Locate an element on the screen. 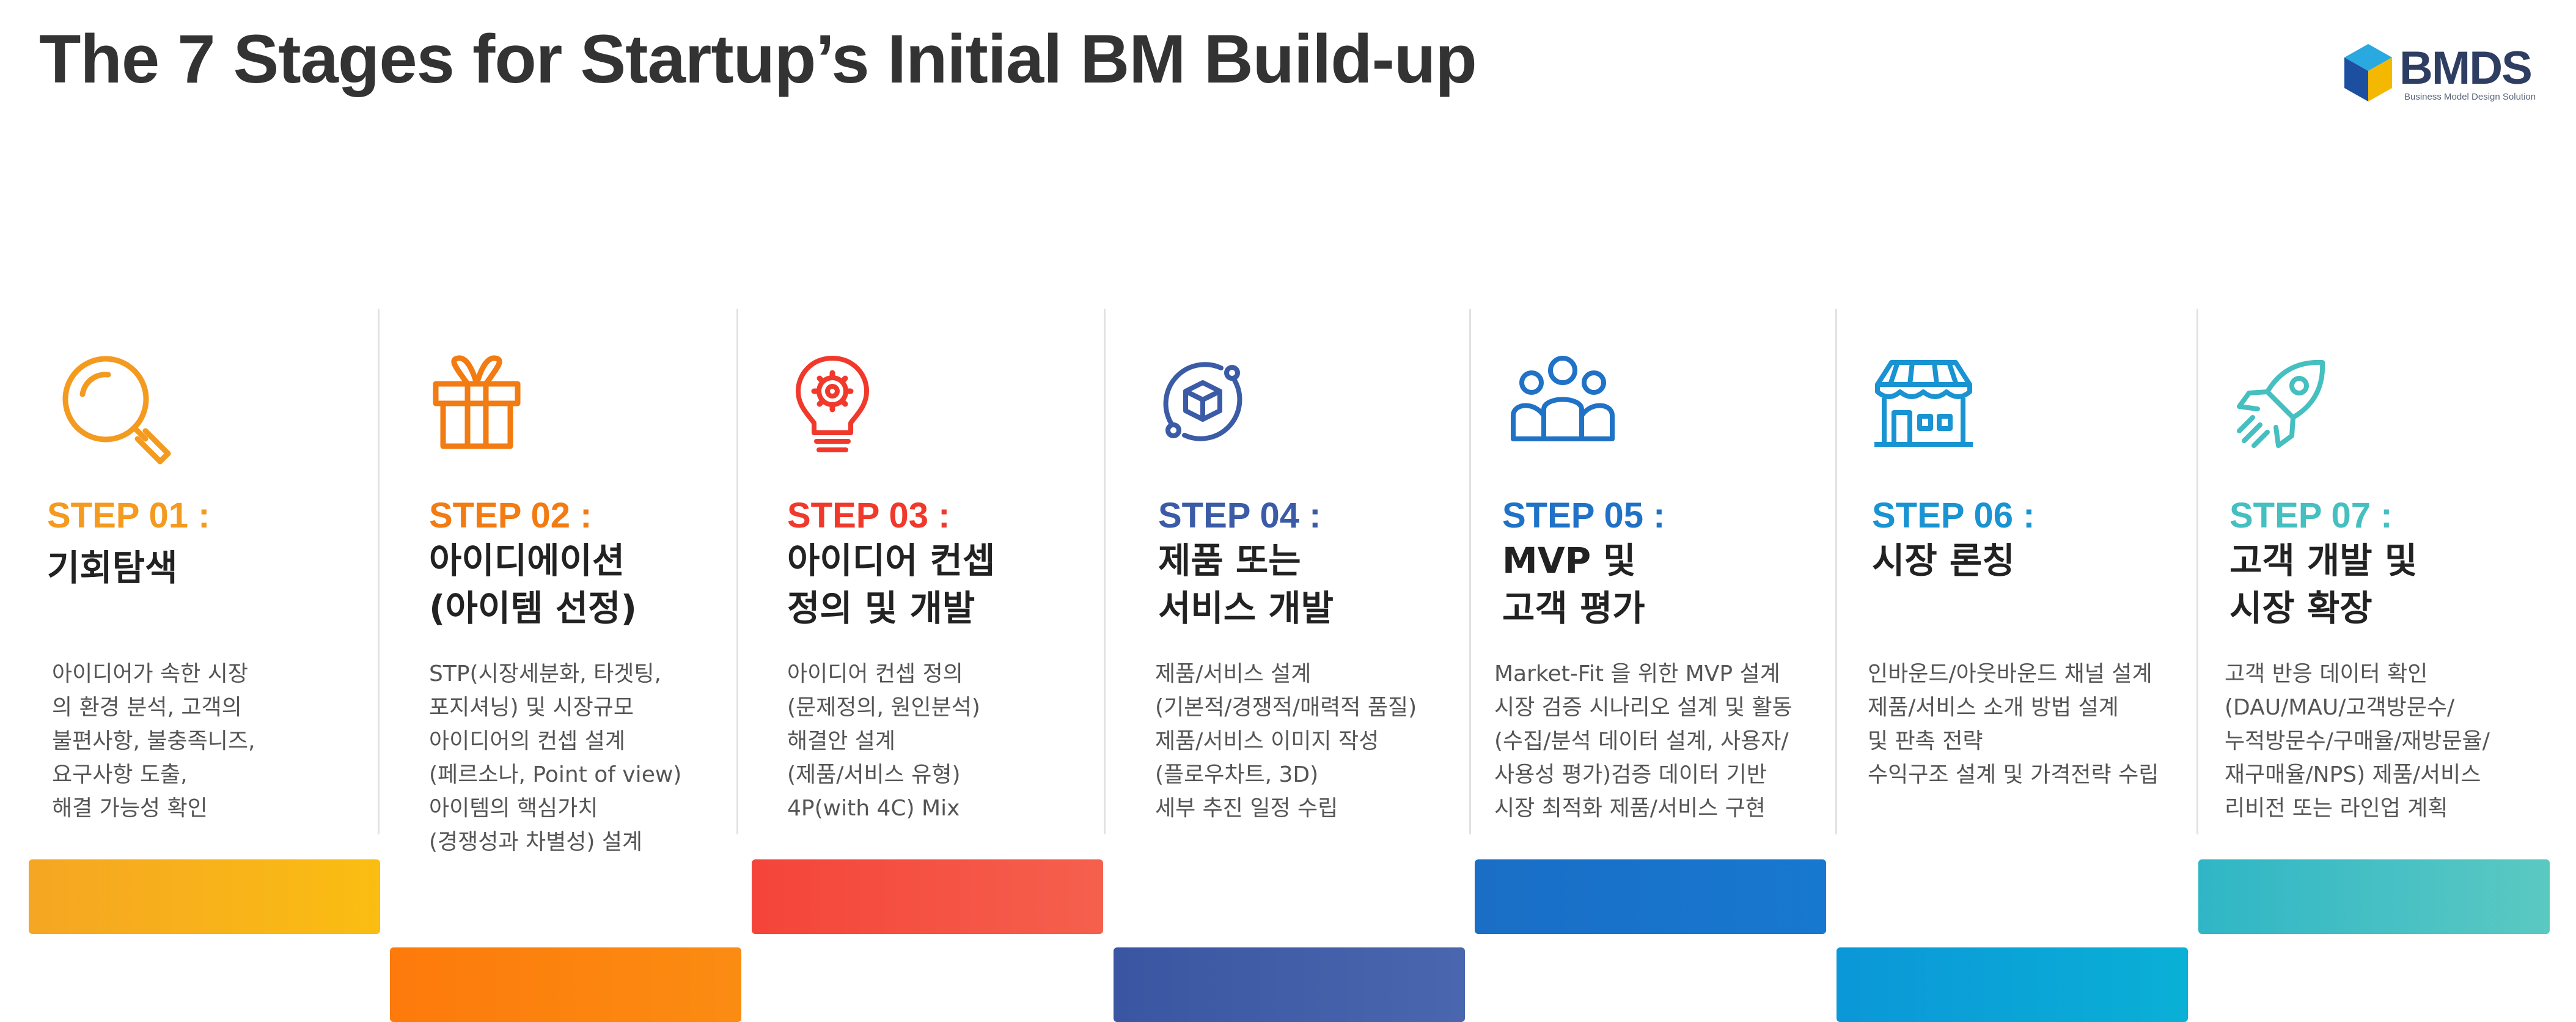  step-label: STEP 02 : is located at coordinates (510, 515).